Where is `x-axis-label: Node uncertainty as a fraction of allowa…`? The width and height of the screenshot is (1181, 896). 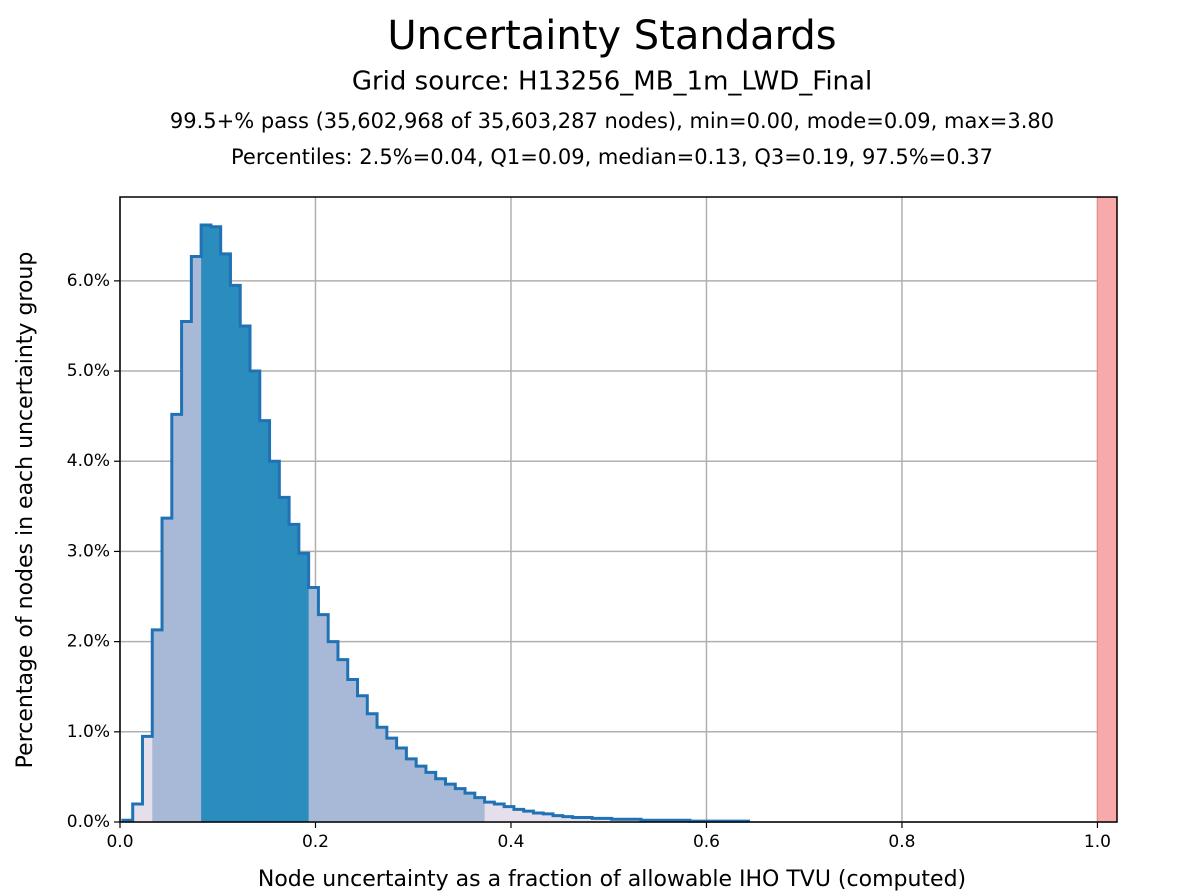
x-axis-label: Node uncertainty as a fraction of allowa… is located at coordinates (612, 879).